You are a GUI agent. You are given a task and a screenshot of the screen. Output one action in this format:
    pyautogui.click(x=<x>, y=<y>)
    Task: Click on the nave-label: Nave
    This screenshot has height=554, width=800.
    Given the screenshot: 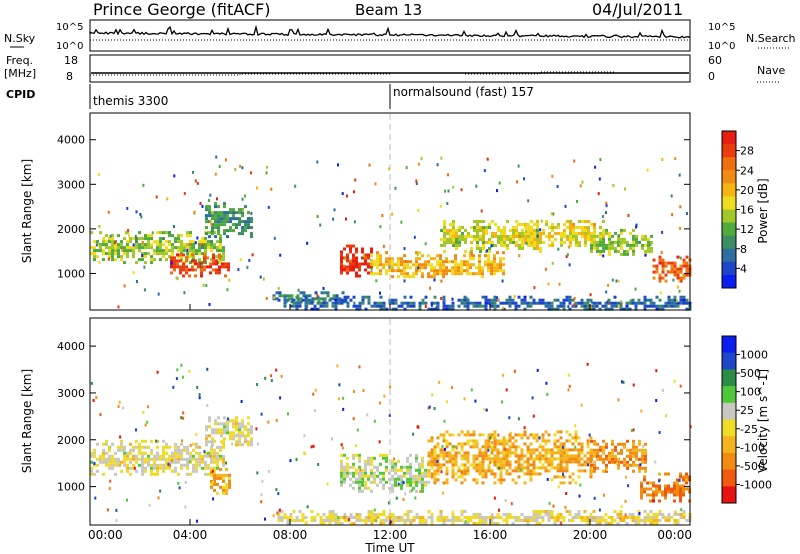 What is the action you would take?
    pyautogui.click(x=771, y=70)
    